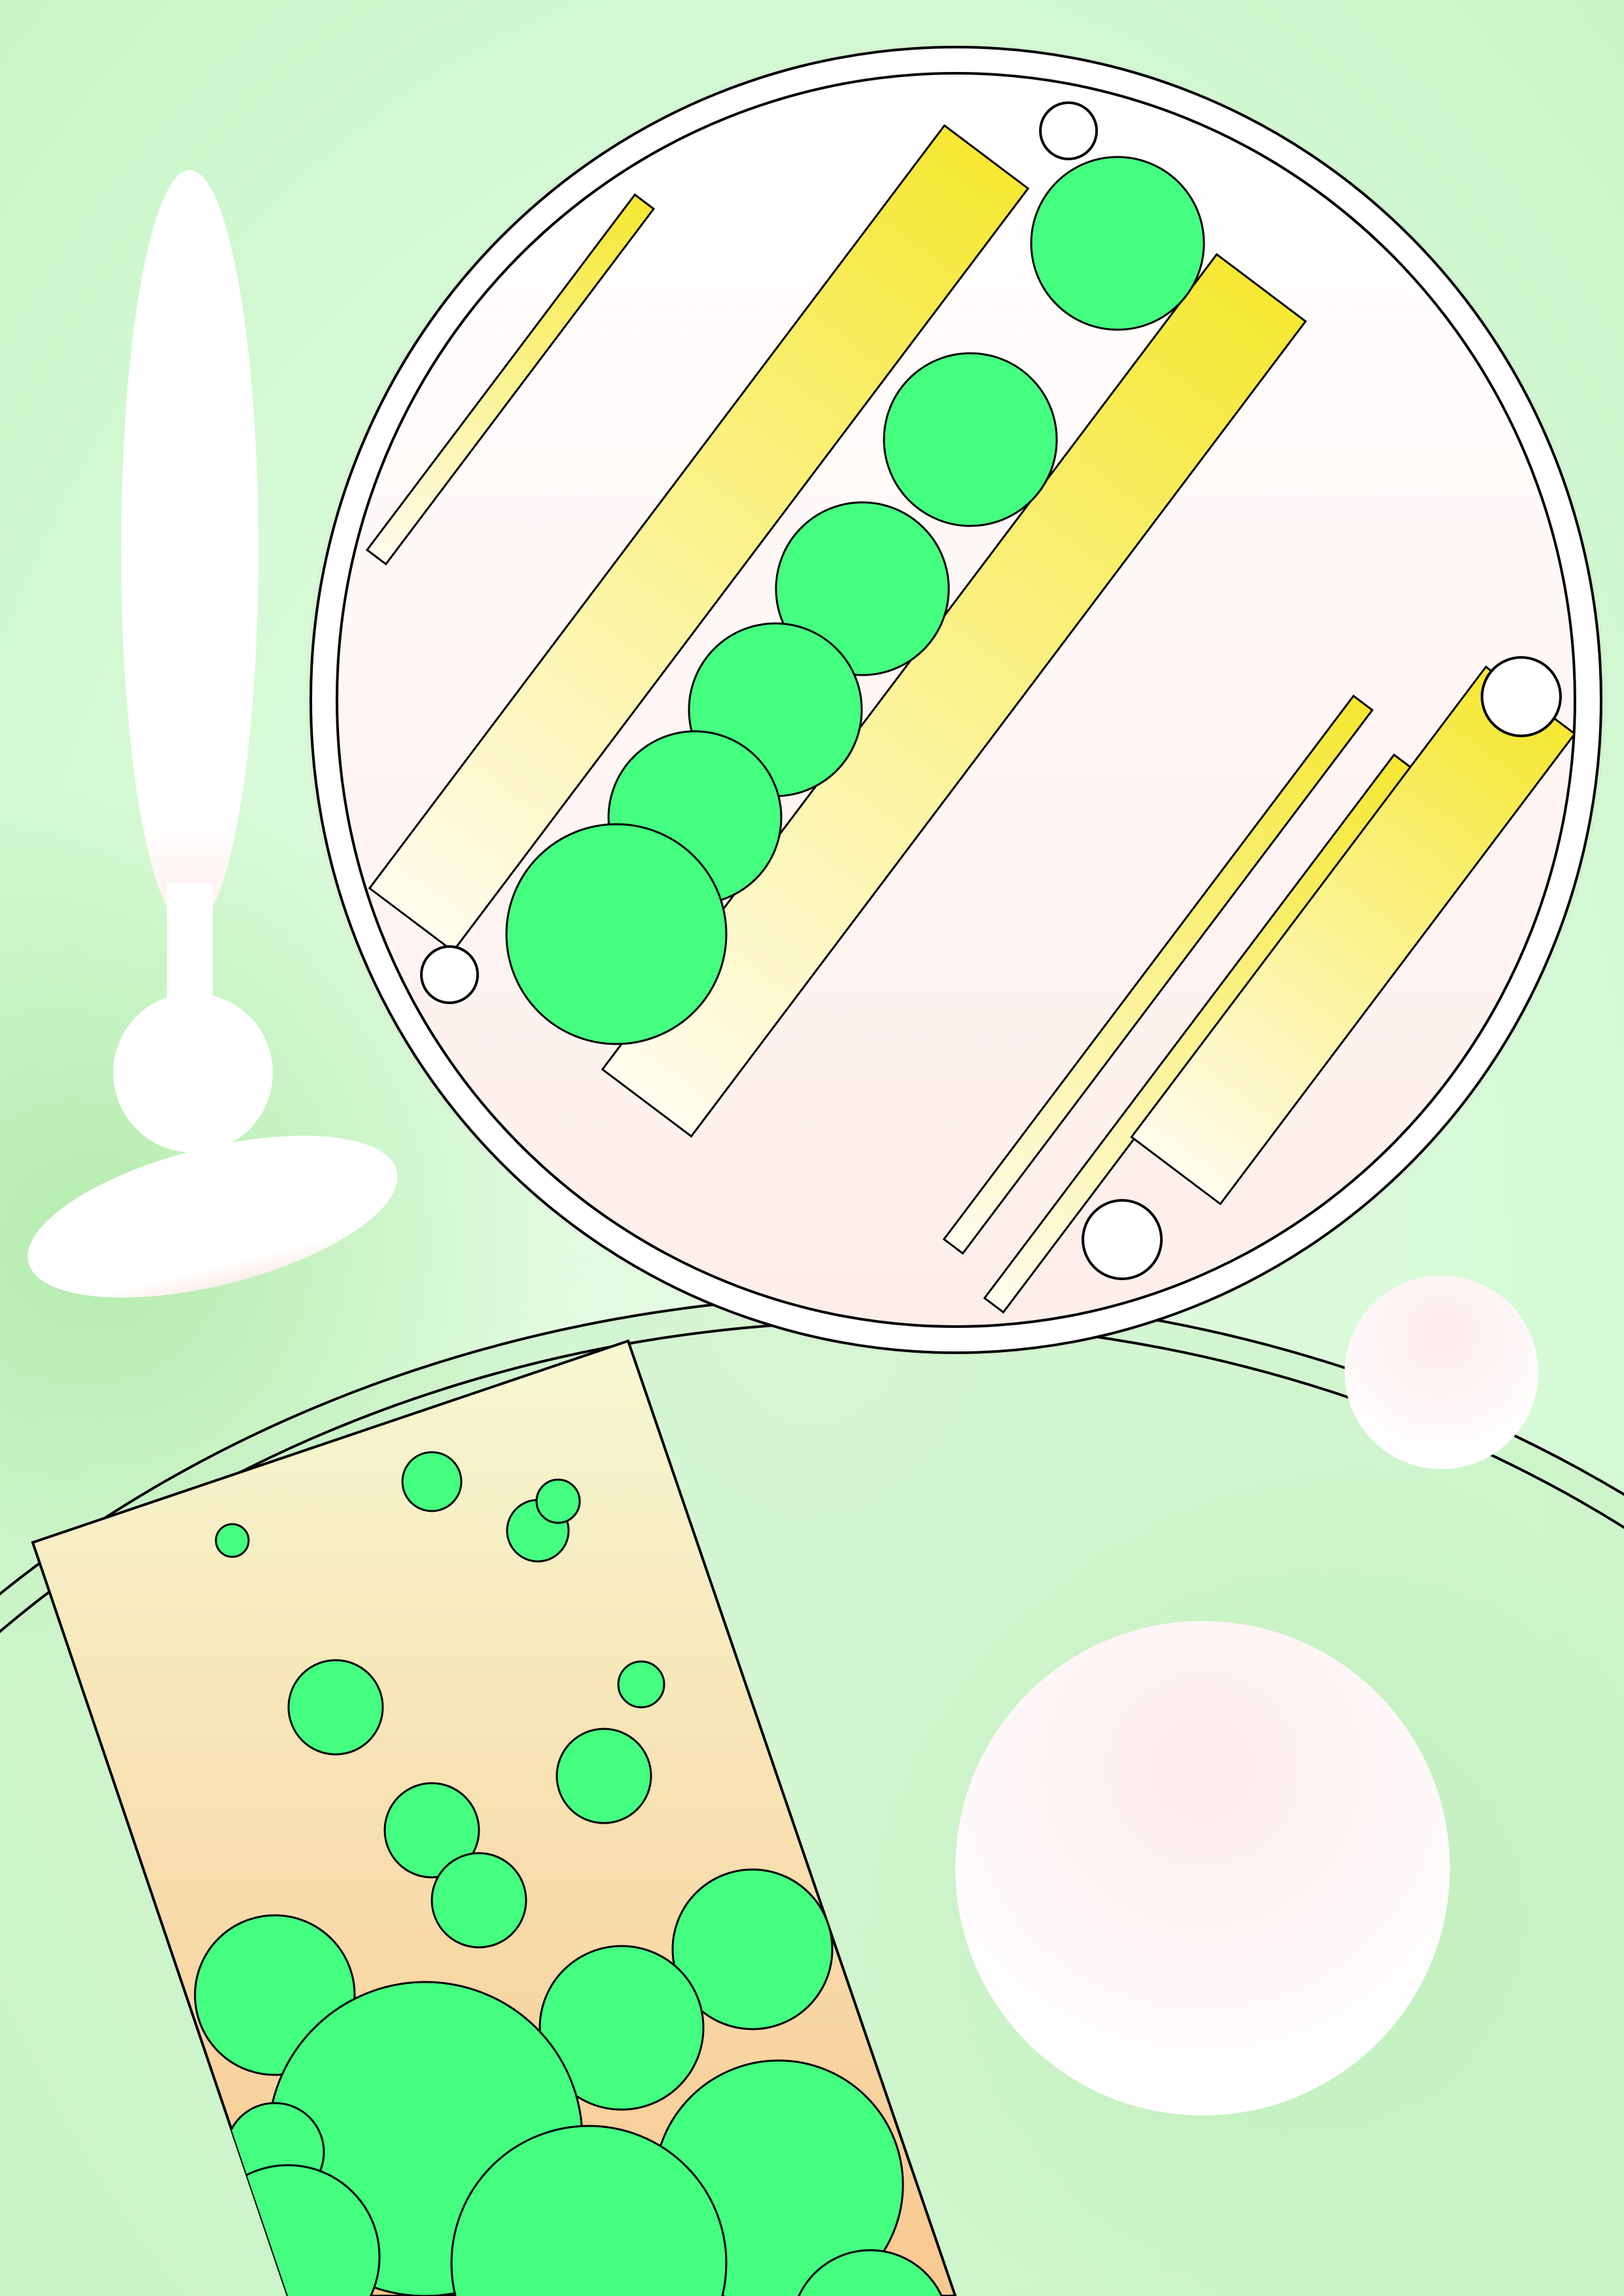  What do you see at coordinates (212, 734) in the screenshot?
I see `white-totem-figure` at bounding box center [212, 734].